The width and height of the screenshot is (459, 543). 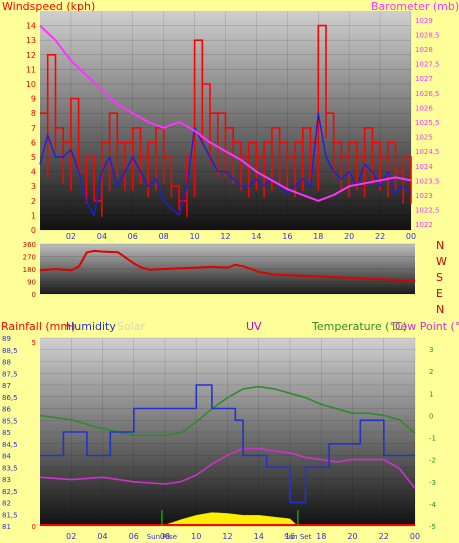 What do you see at coordinates (6, 433) in the screenshot?
I see `humidity-y-tick-label: 85` at bounding box center [6, 433].